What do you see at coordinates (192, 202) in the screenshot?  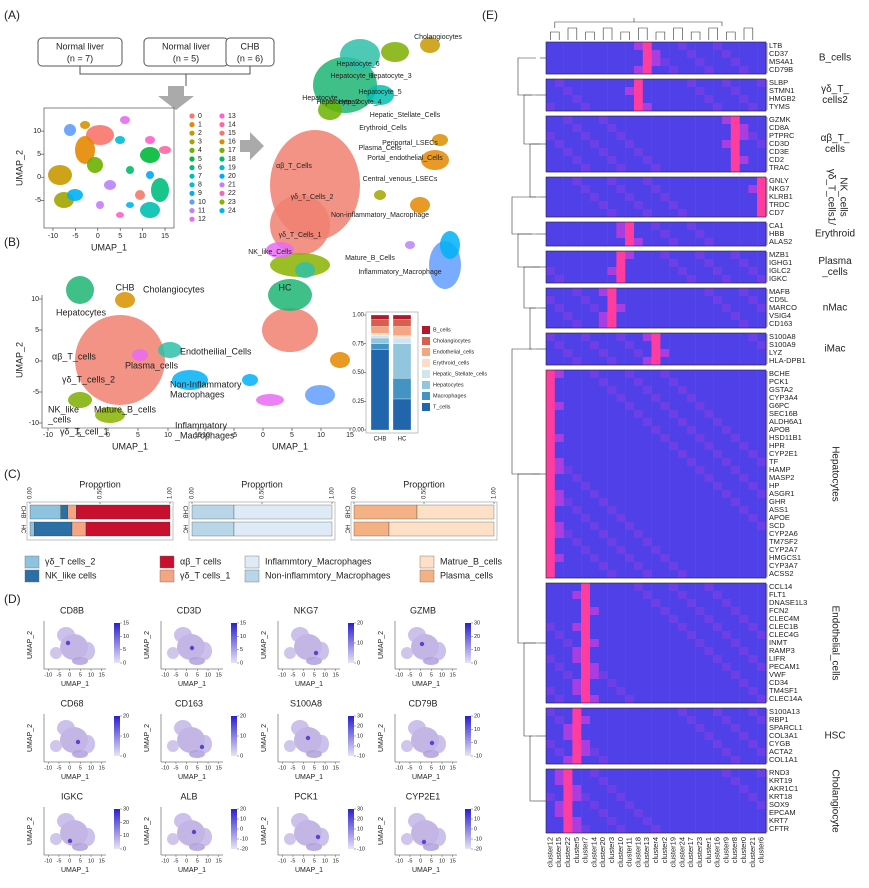 I see `legend-swatch` at bounding box center [192, 202].